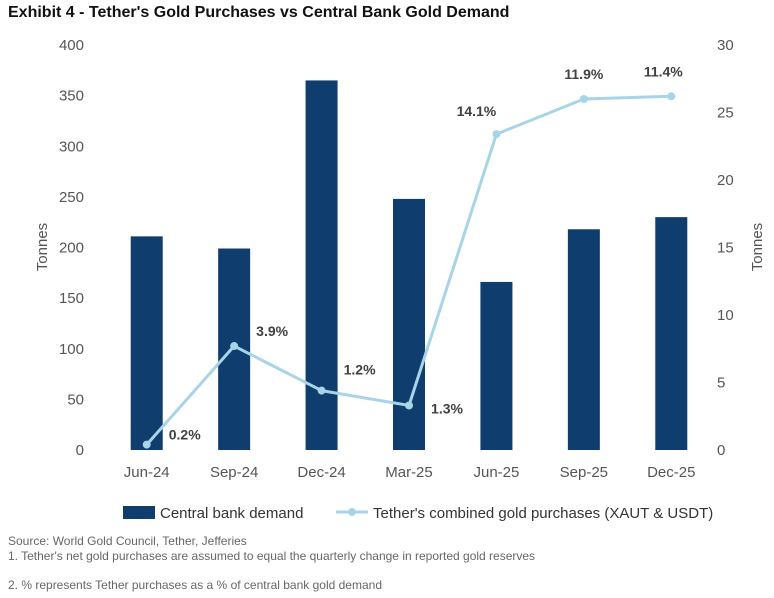  What do you see at coordinates (663, 71) in the screenshot?
I see `point-label-Dec-25: 11.4%` at bounding box center [663, 71].